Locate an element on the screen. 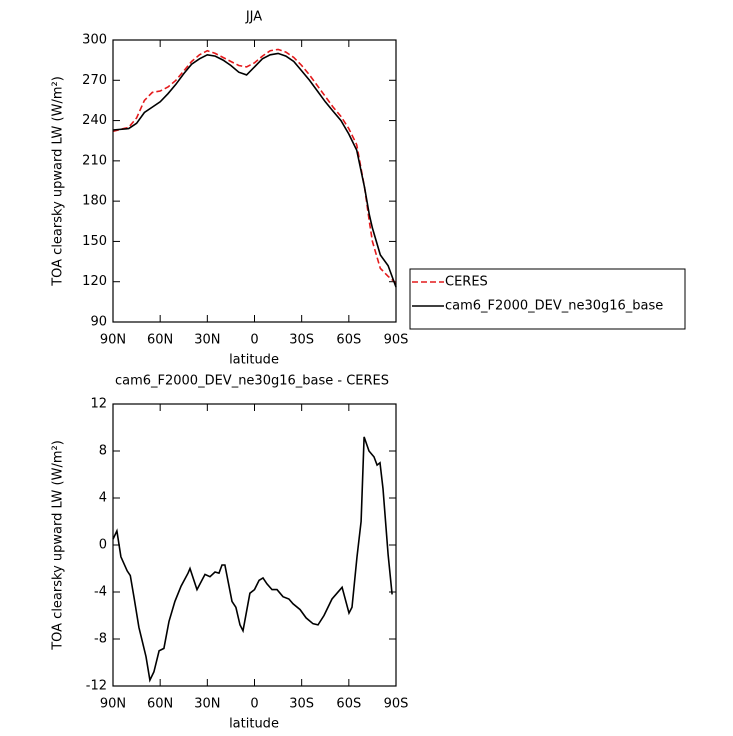 This screenshot has height=736, width=733. y-tick-label: -8 is located at coordinates (100, 639).